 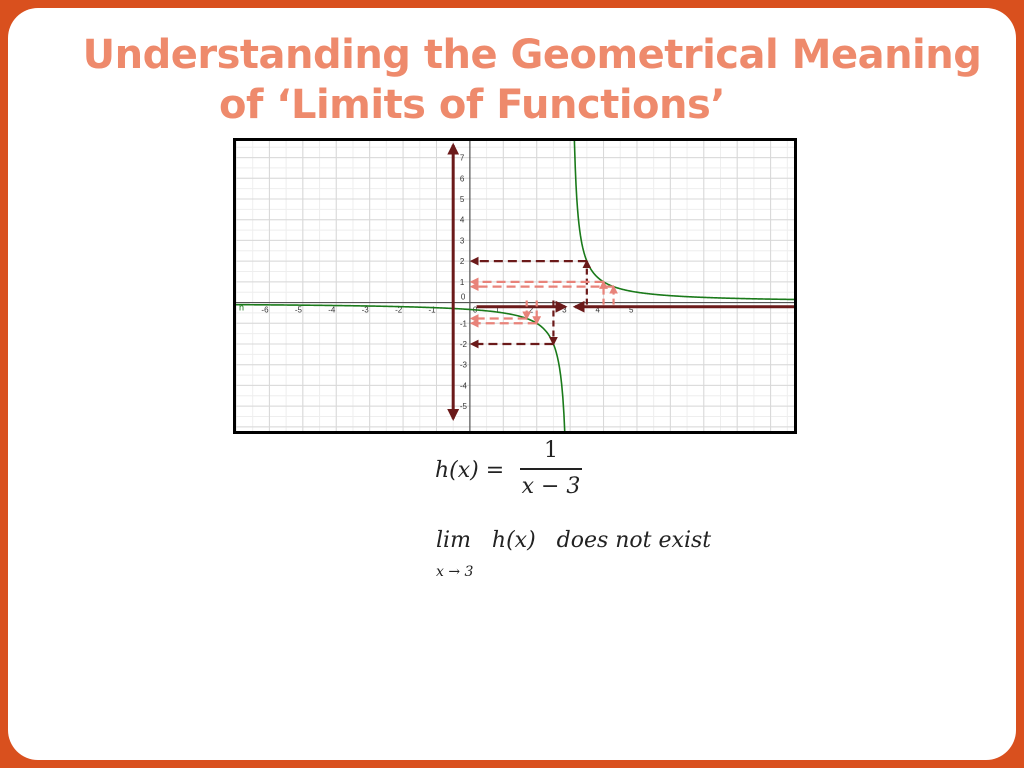 I want to click on curve-left-branch, so click(x=401, y=367).